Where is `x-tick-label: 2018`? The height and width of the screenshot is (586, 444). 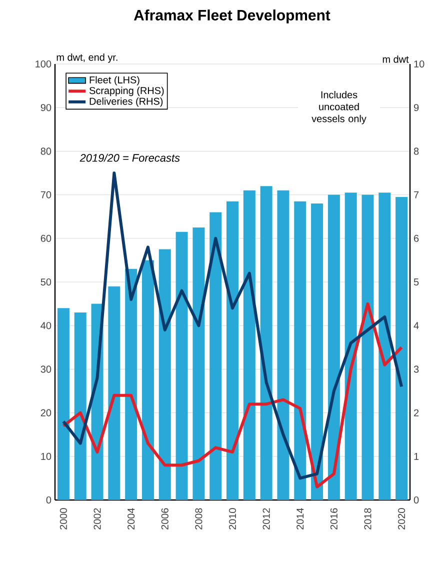 x-tick-label: 2018 is located at coordinates (368, 519).